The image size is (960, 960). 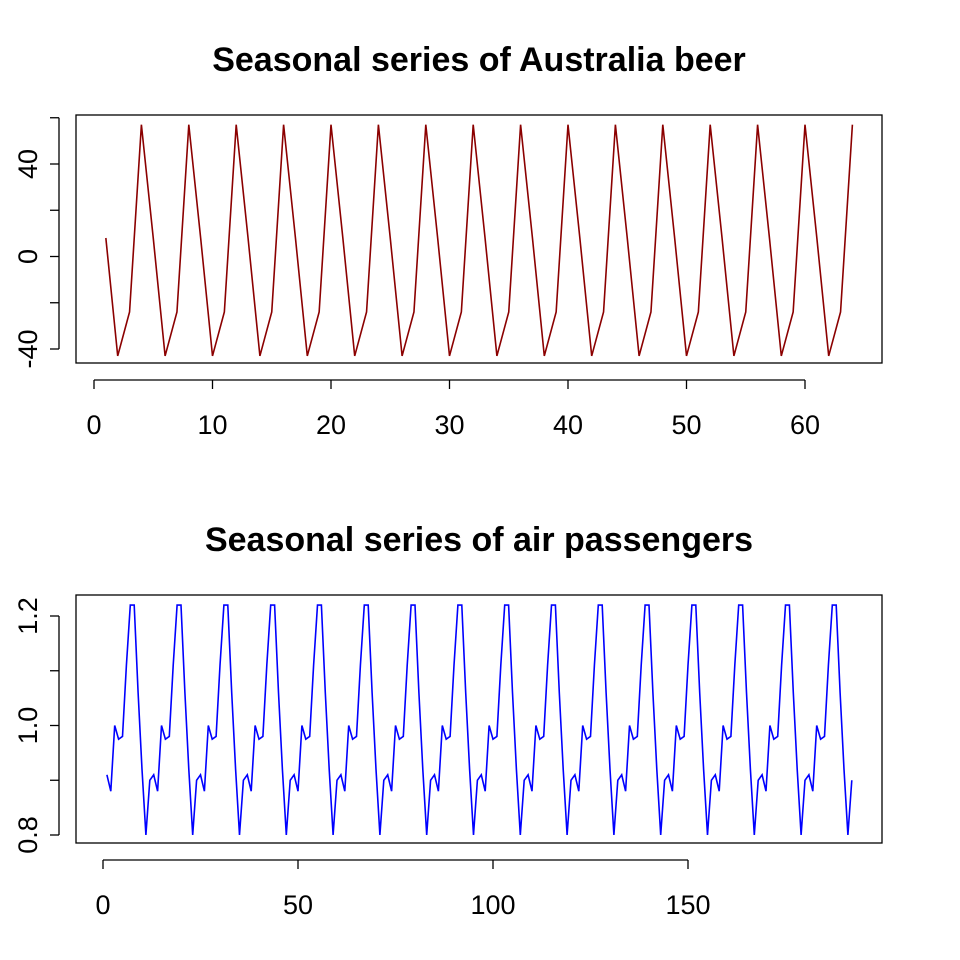 I want to click on beer-x-tick-label: 30, so click(x=449, y=425).